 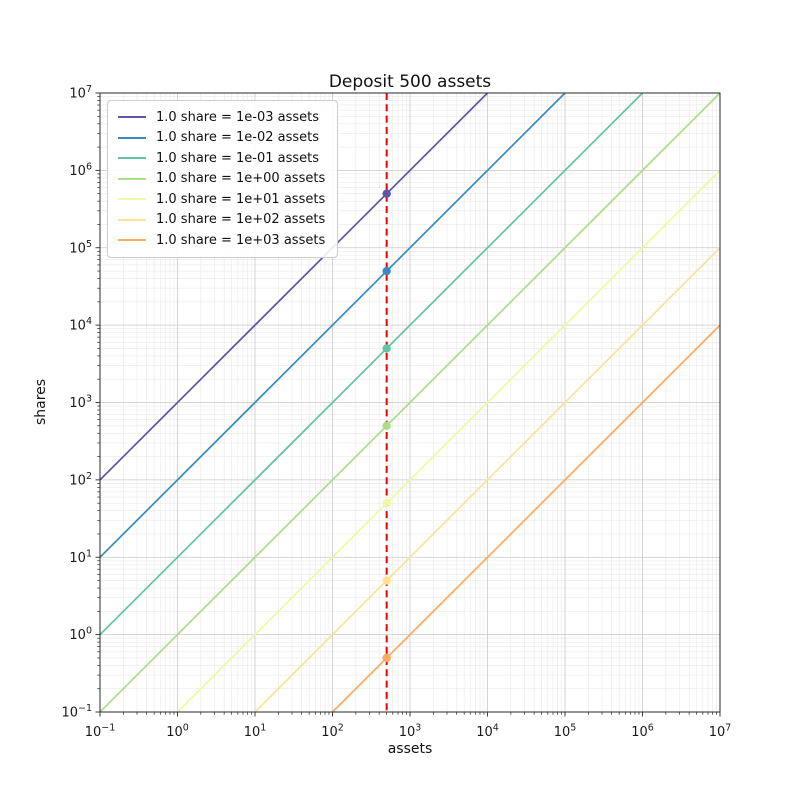 I want to click on x-tick-label: 10⁰, so click(x=177, y=732).